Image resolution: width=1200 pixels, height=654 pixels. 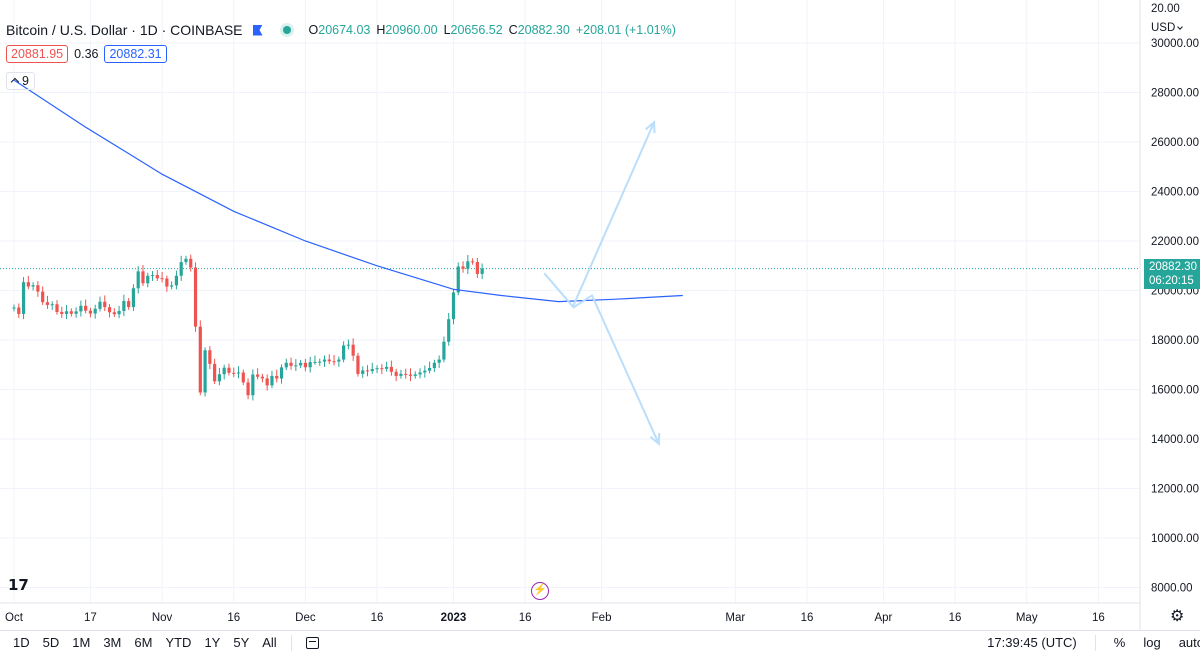 What do you see at coordinates (212, 642) in the screenshot?
I see `range-1y: 1Y` at bounding box center [212, 642].